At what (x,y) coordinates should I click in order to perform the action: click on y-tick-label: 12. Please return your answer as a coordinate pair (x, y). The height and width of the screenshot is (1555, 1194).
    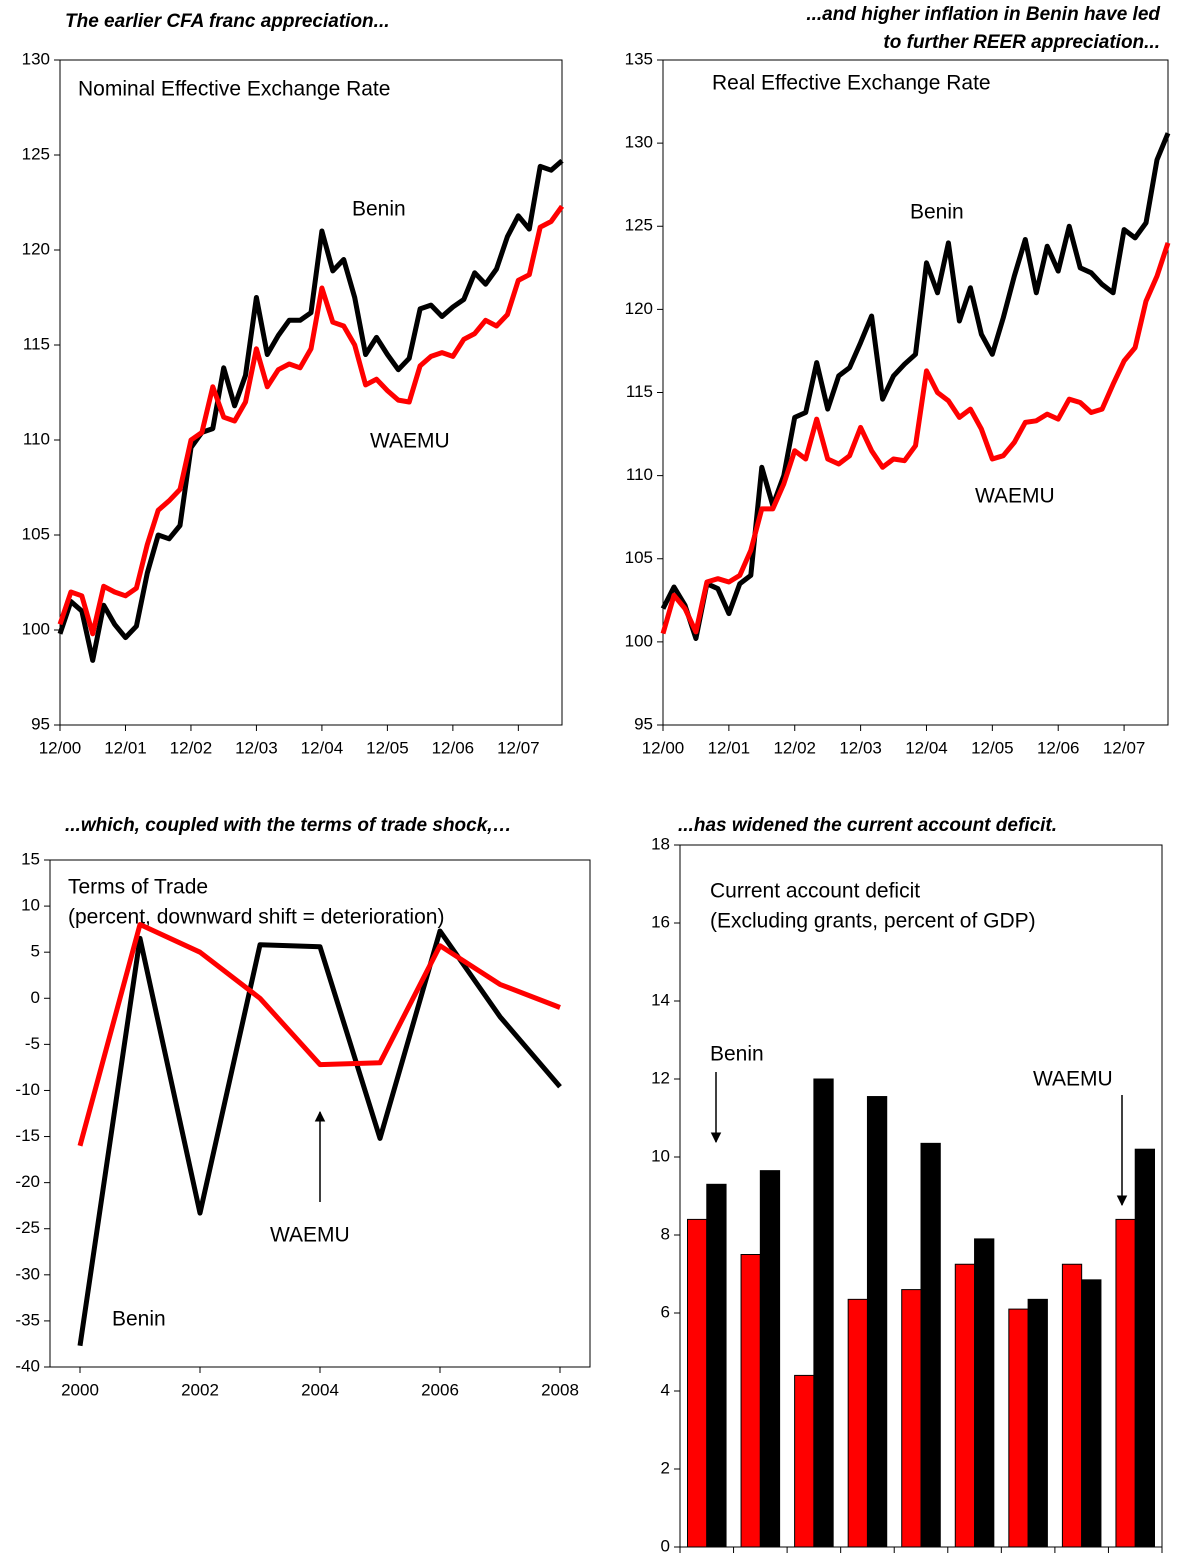
    Looking at the image, I should click on (660, 1077).